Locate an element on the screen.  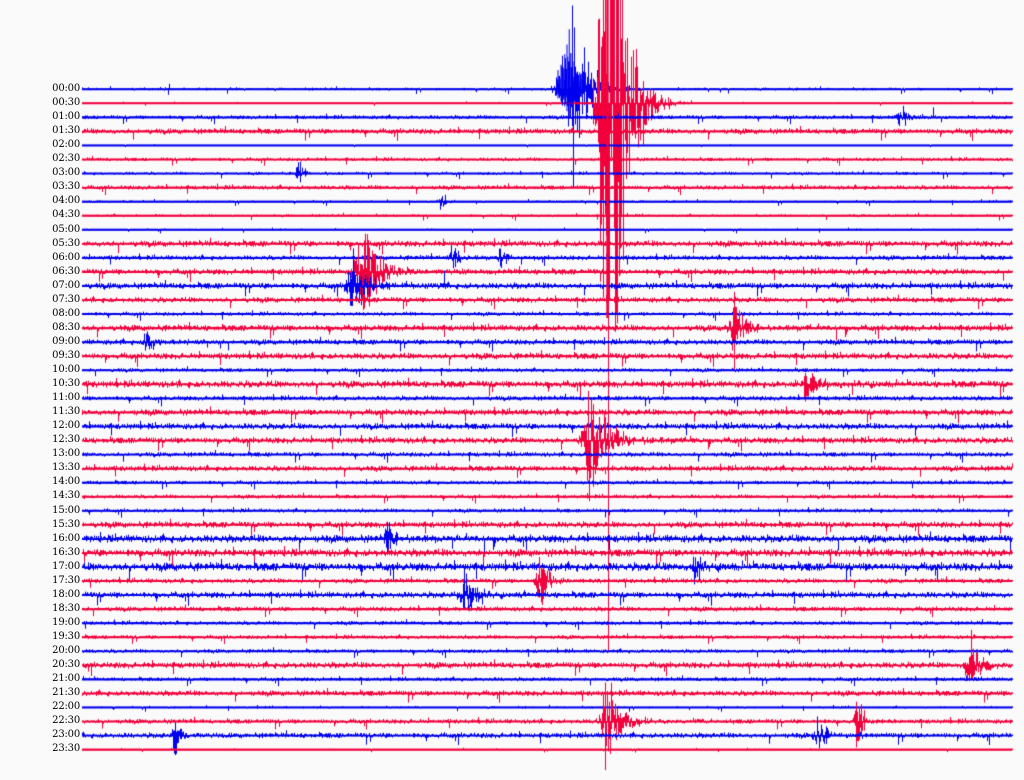
time-tick-label: 09:00 is located at coordinates (66, 341).